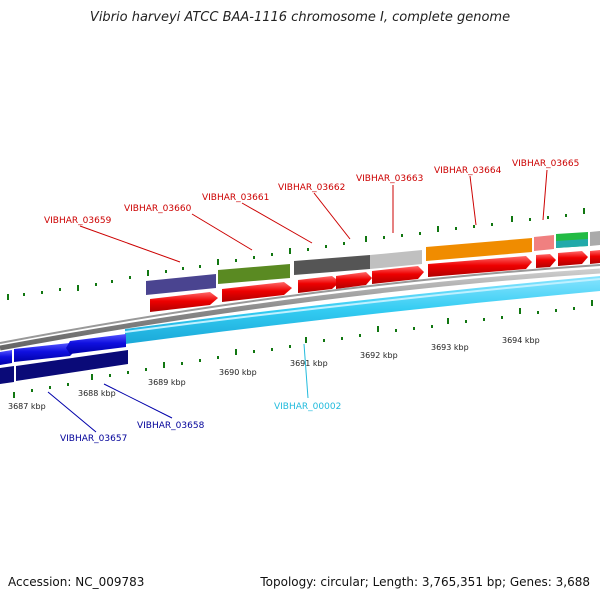  I want to click on scale-label: 3689 kbp, so click(167, 382).